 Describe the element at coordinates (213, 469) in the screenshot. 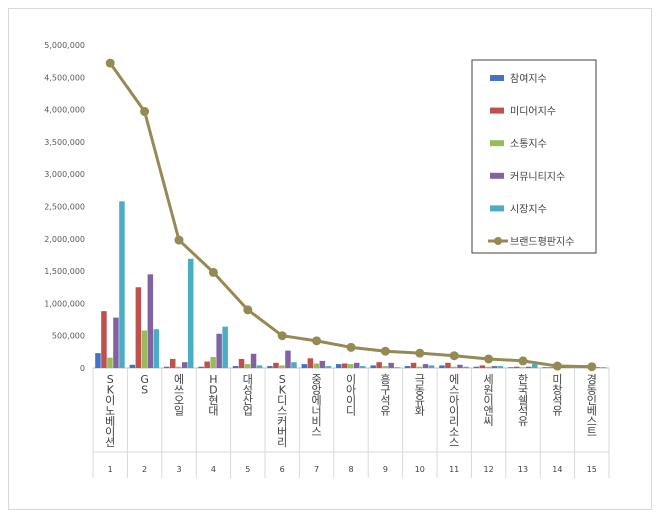

I see `x-rank-label: 4` at that location.